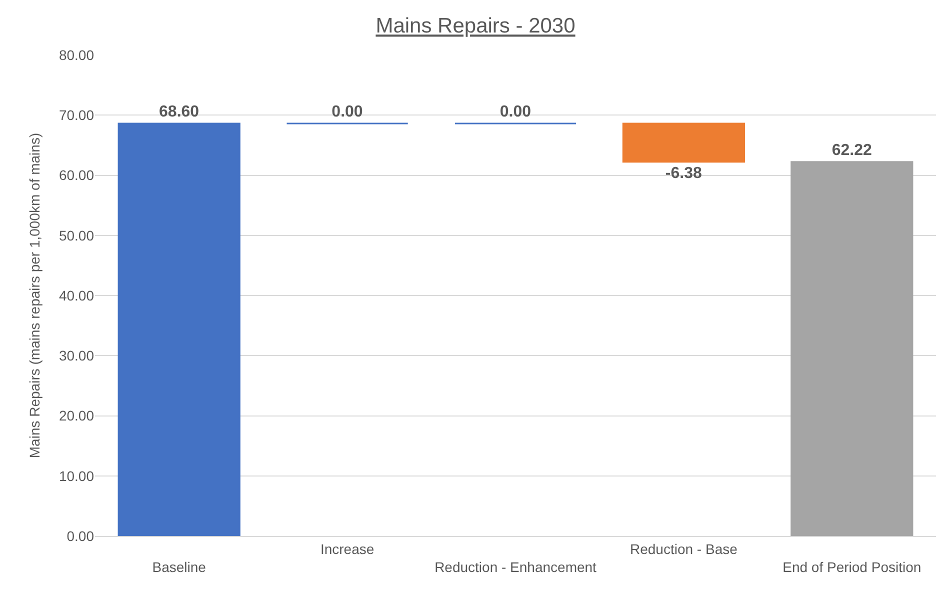  What do you see at coordinates (852, 567) in the screenshot?
I see `x-tick-label: End of Period Position` at bounding box center [852, 567].